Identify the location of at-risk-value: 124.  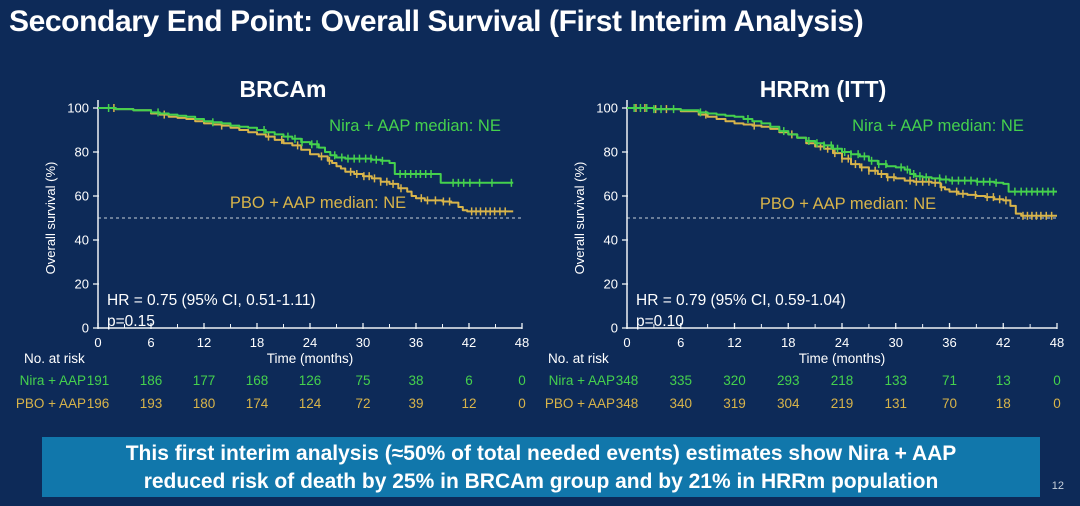
(310, 403).